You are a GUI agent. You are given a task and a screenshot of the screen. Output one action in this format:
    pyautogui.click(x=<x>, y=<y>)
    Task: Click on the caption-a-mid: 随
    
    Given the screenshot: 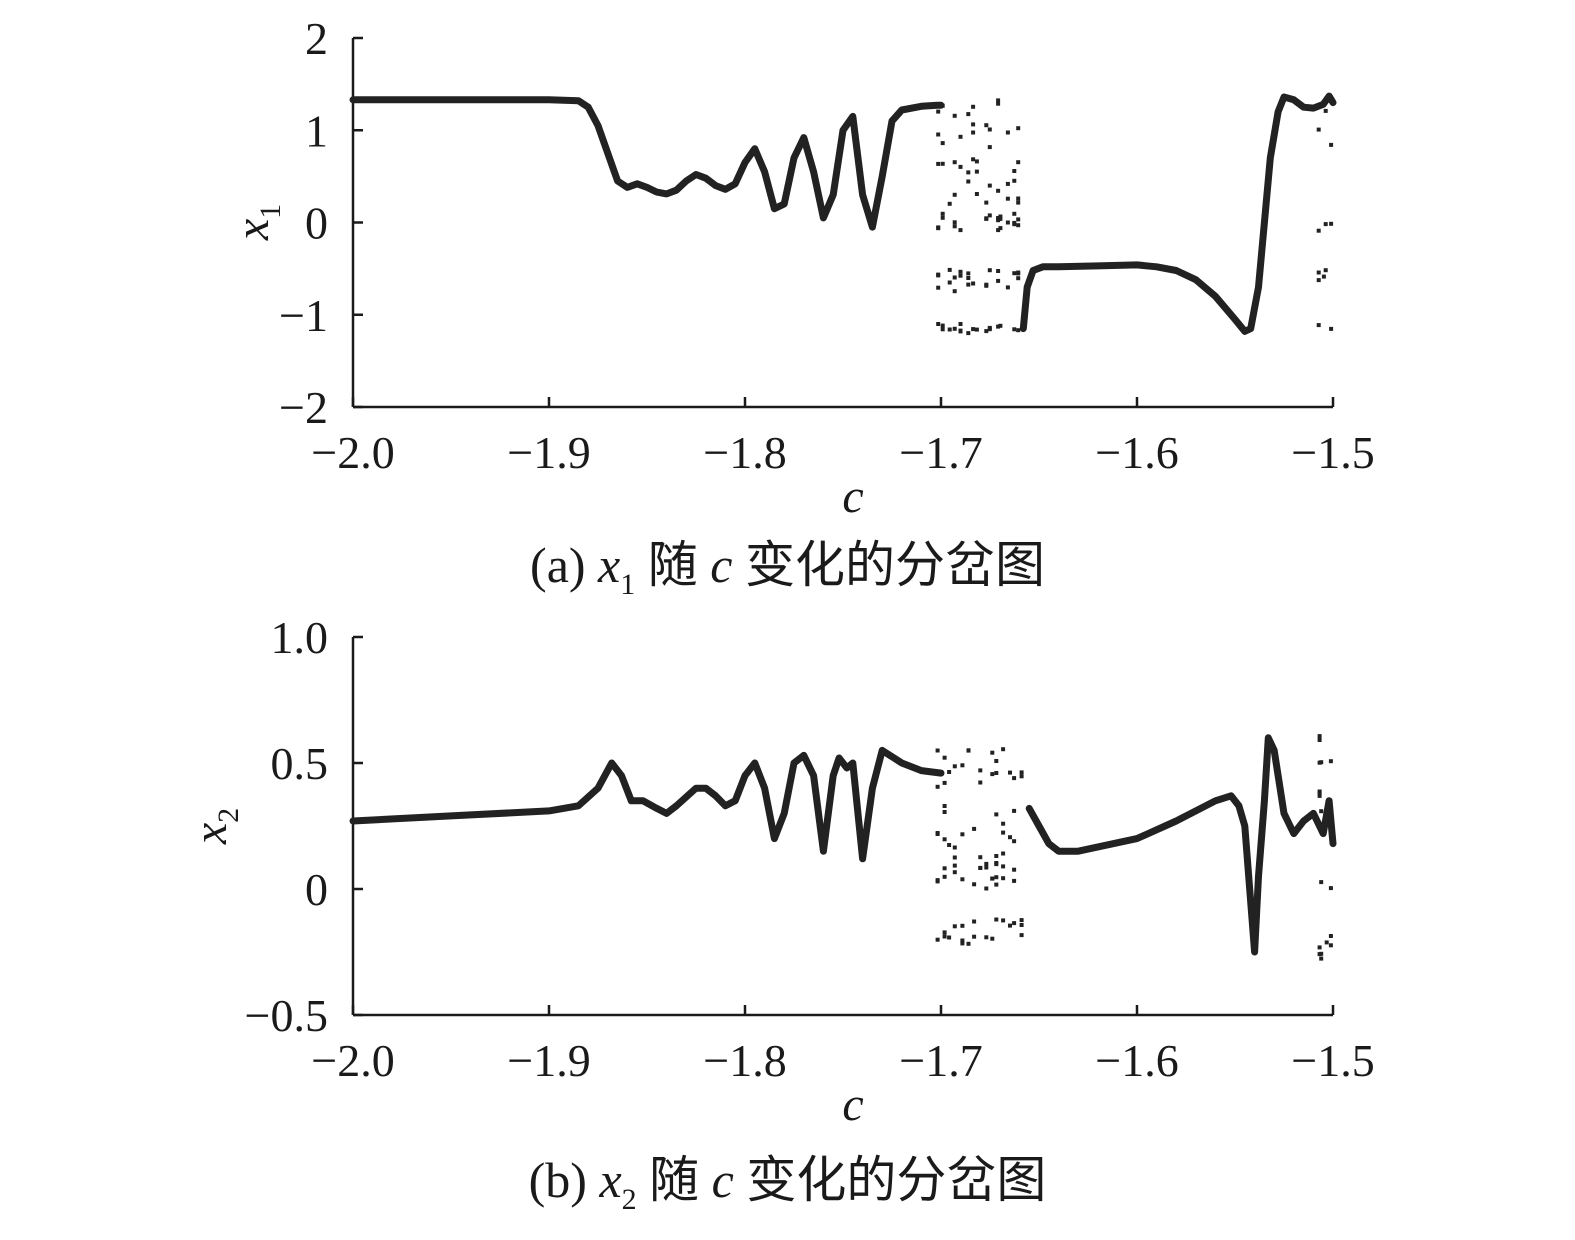 What is the action you would take?
    pyautogui.click(x=673, y=565)
    